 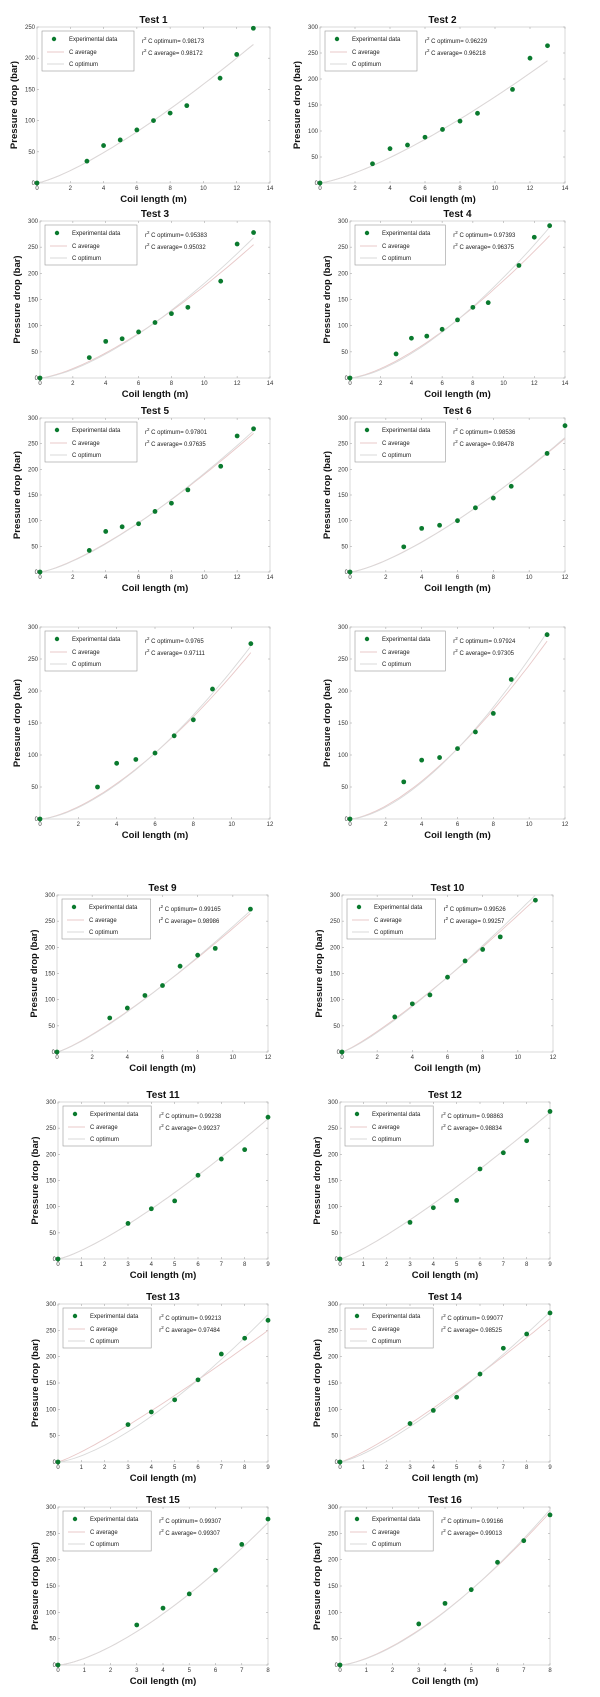 I want to click on r2-optimum-annotation: r2 C optimum= 0.99165, so click(x=190, y=908).